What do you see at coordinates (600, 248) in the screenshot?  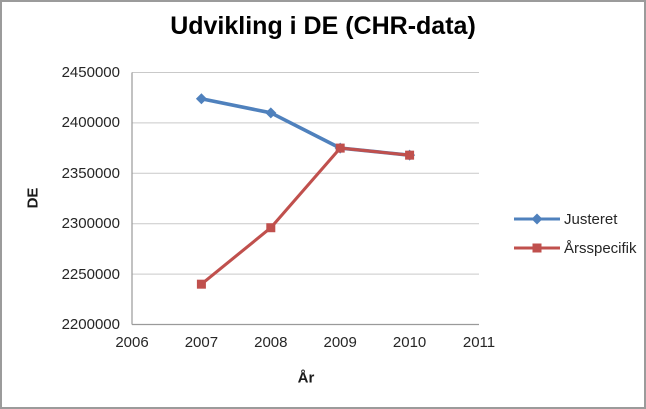 I see `legend-label-aarsspecifik: Årsspecifik` at bounding box center [600, 248].